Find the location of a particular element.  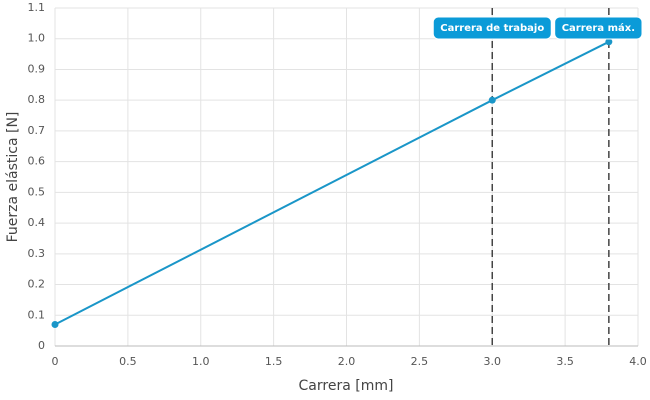

x-tick-label: 2.0 is located at coordinates (347, 361).